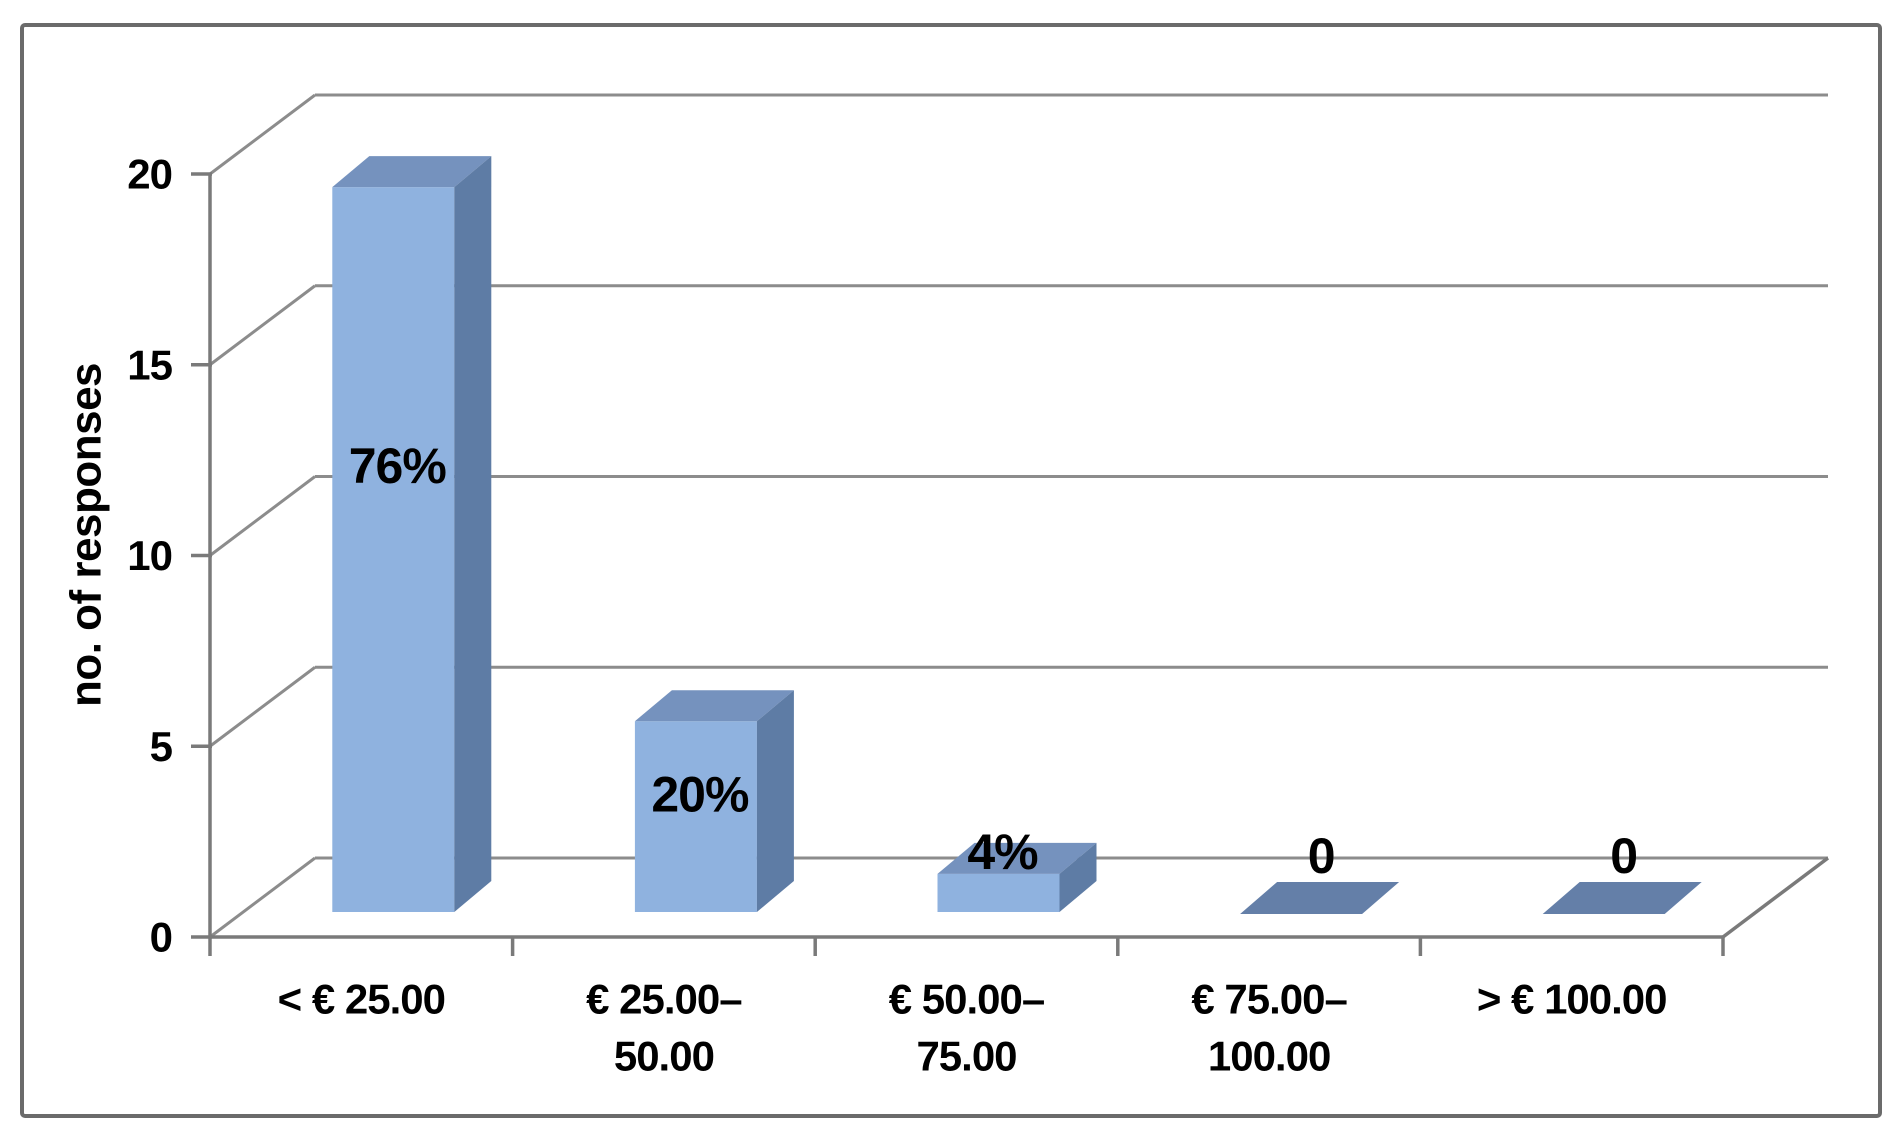 Image resolution: width=1902 pixels, height=1139 pixels. What do you see at coordinates (1002, 852) in the screenshot?
I see `data-label-3: 4%` at bounding box center [1002, 852].